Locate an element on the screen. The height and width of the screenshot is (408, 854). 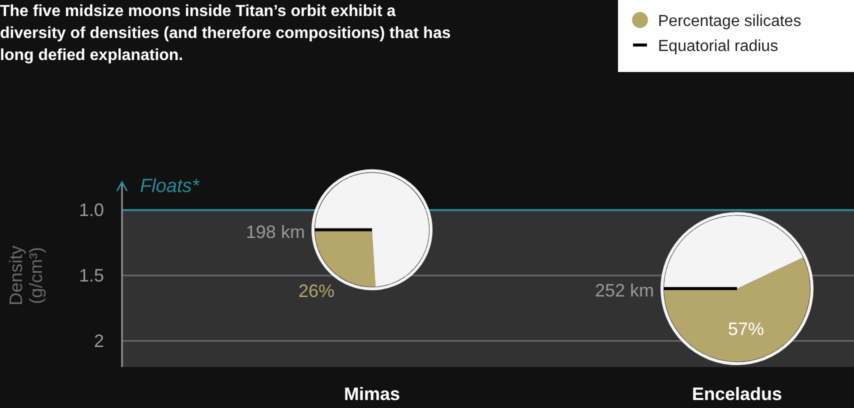
y-axis-title: Density (g/cm³) is located at coordinates (26, 275).